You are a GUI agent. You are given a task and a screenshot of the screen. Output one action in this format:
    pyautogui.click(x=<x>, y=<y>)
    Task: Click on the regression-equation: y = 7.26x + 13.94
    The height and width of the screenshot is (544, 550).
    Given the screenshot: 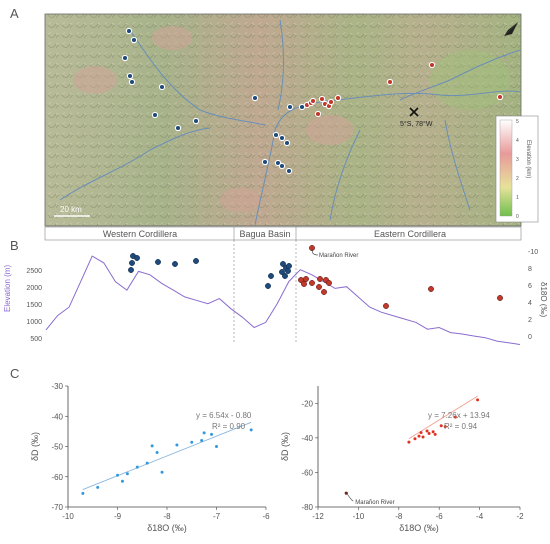 What is the action you would take?
    pyautogui.click(x=459, y=415)
    